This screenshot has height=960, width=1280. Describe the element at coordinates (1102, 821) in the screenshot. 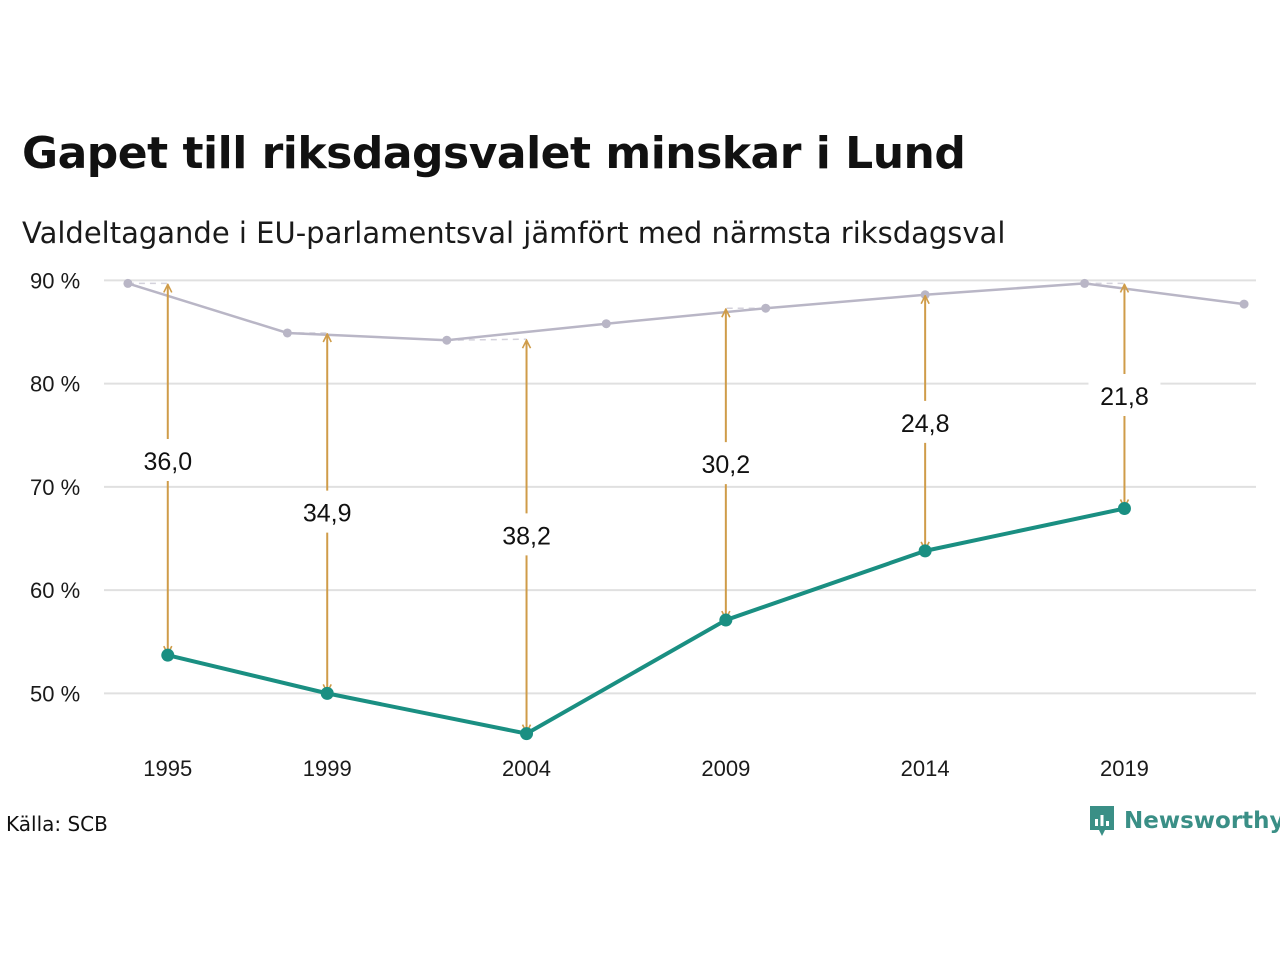

I see `newsworthy-icon` at that location.